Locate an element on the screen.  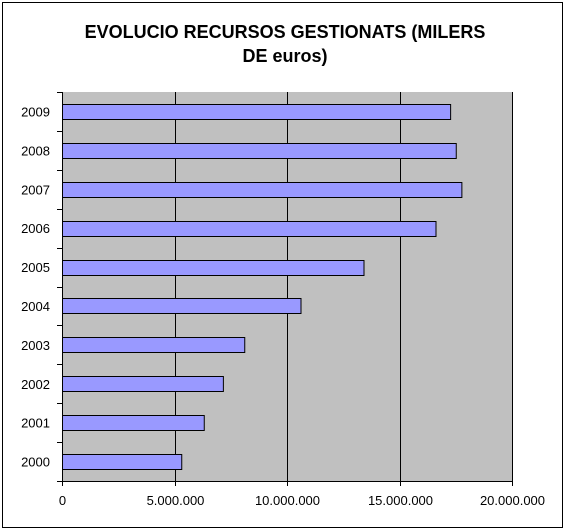
bar-2002 is located at coordinates (143, 384).